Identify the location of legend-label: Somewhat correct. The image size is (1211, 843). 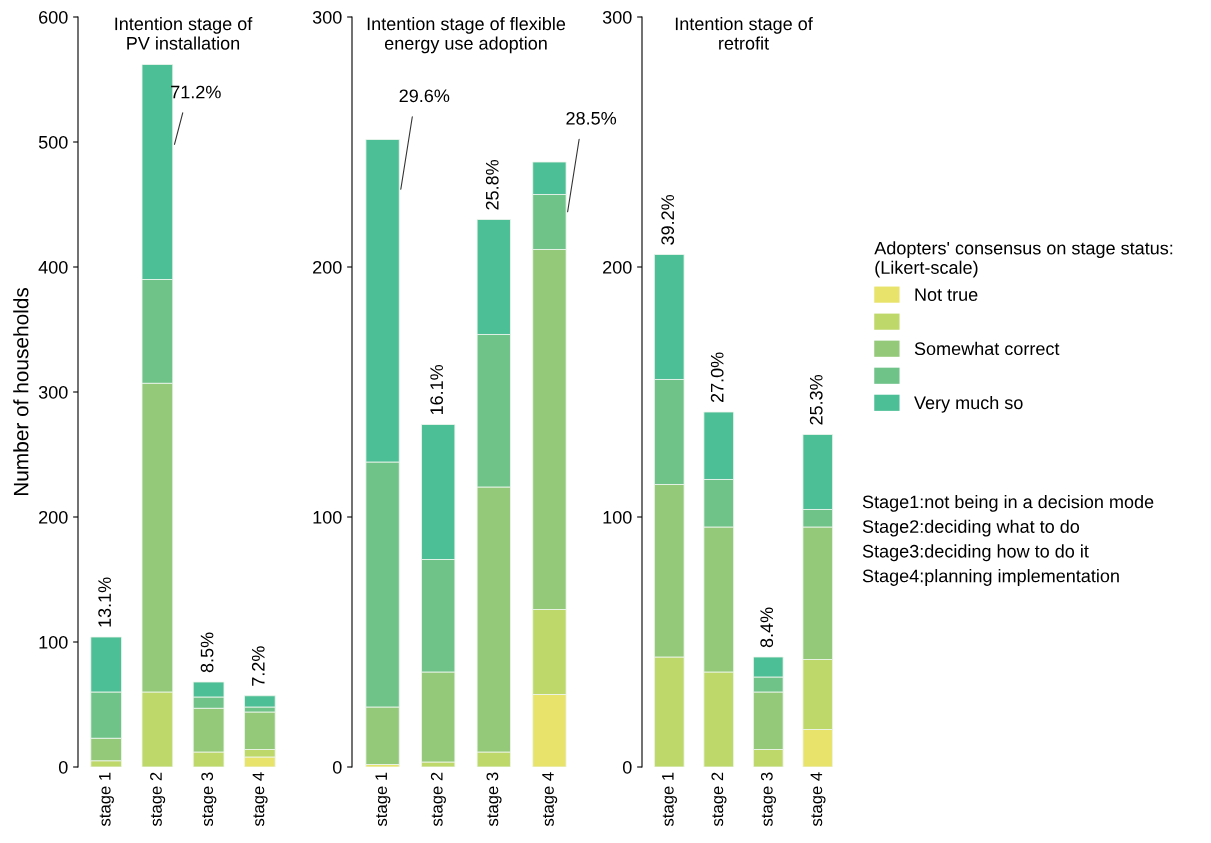
(987, 348).